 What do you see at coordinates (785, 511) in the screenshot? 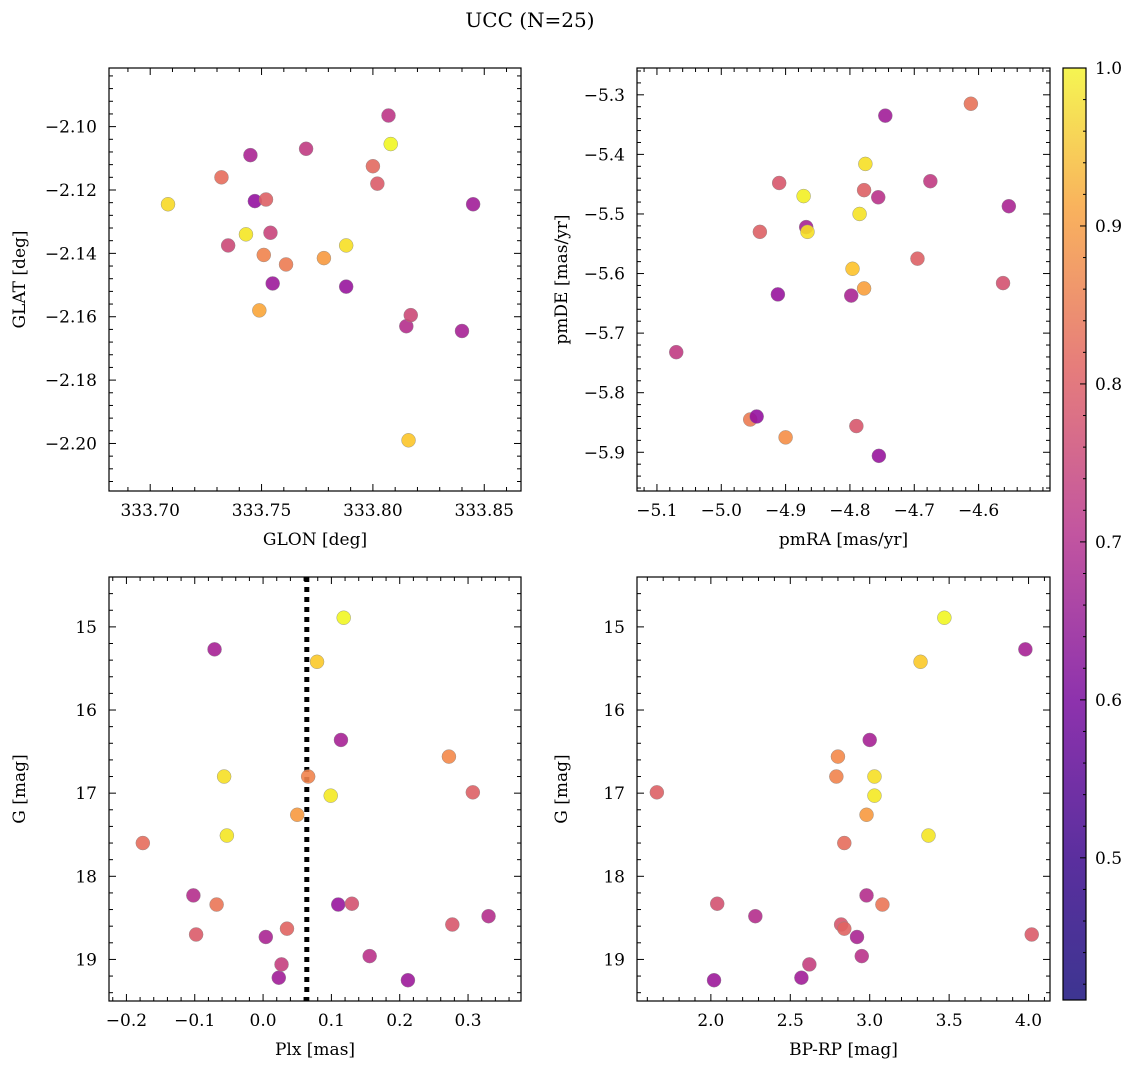
I see `x-tick-label: −4.9` at bounding box center [785, 511].